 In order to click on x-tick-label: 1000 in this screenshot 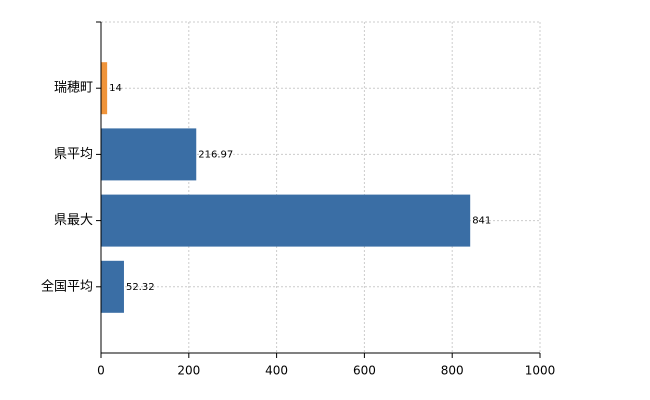, I will do `click(540, 371)`.